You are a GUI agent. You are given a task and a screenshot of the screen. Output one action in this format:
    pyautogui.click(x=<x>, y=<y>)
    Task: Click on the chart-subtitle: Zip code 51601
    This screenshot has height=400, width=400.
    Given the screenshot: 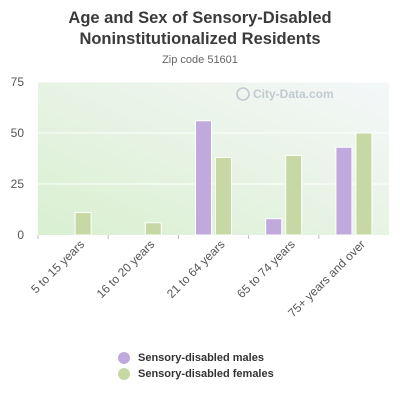 What is the action you would take?
    pyautogui.click(x=200, y=60)
    